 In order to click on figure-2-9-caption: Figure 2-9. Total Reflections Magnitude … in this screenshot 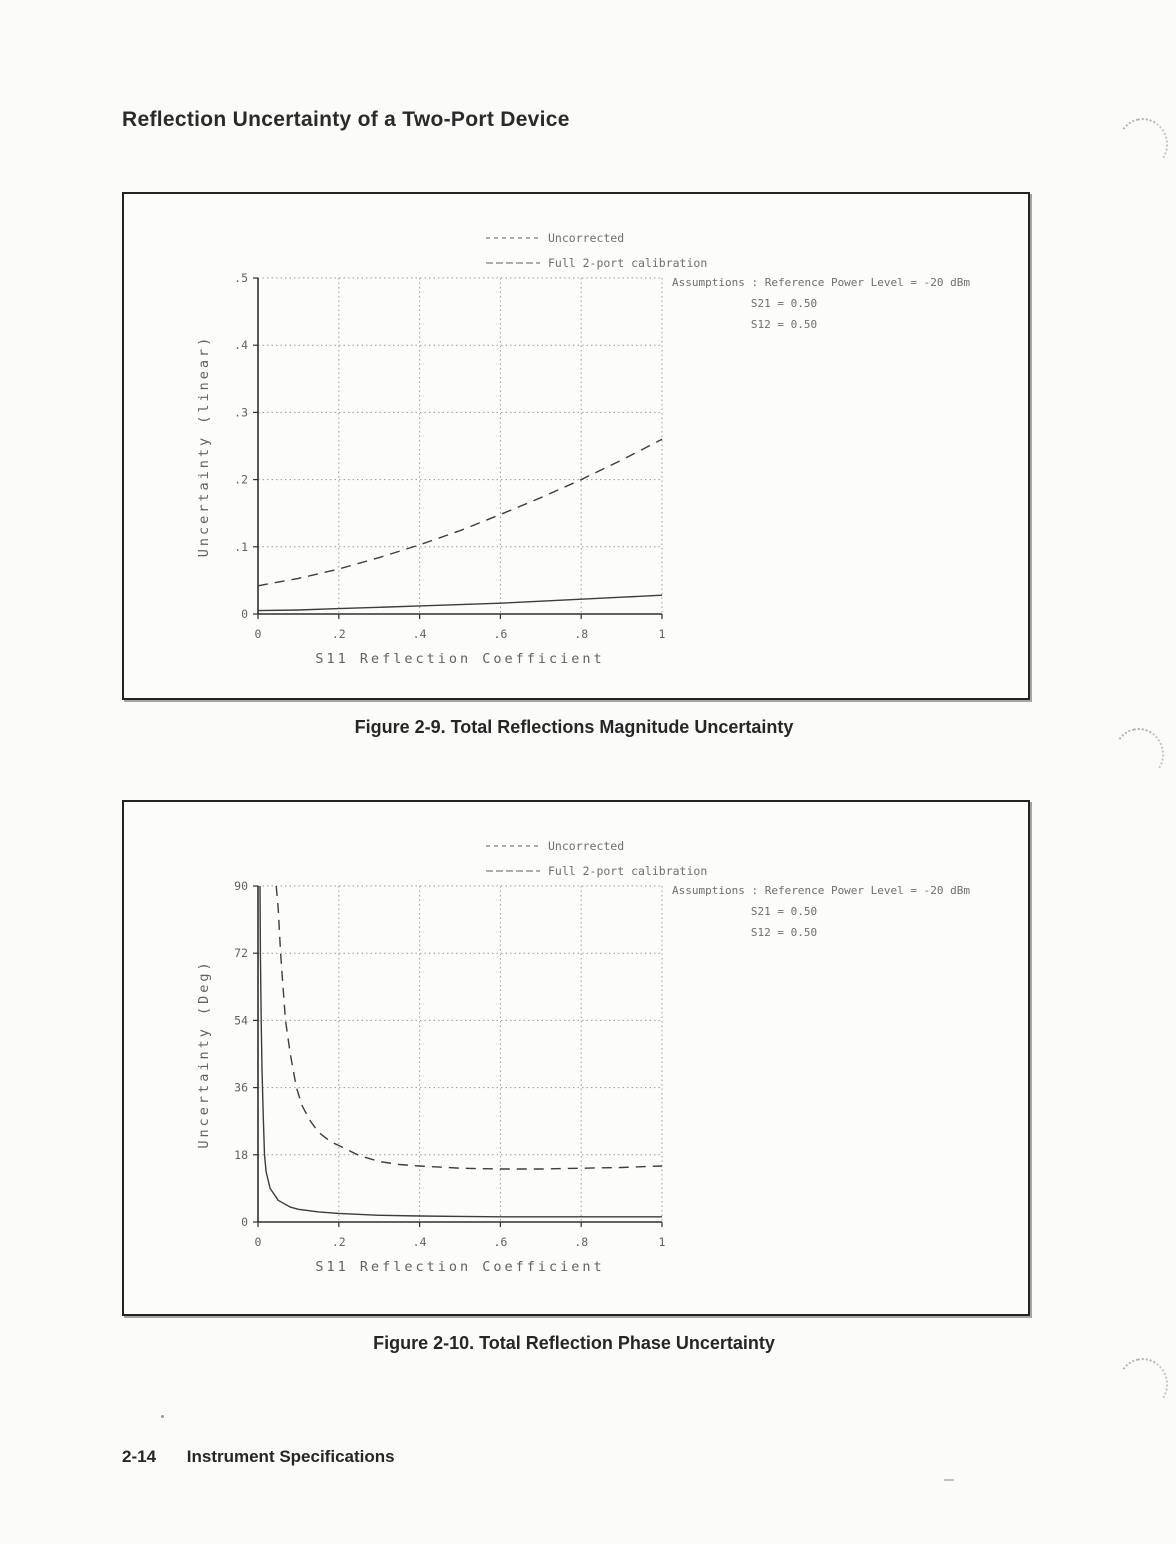, I will do `click(574, 727)`.